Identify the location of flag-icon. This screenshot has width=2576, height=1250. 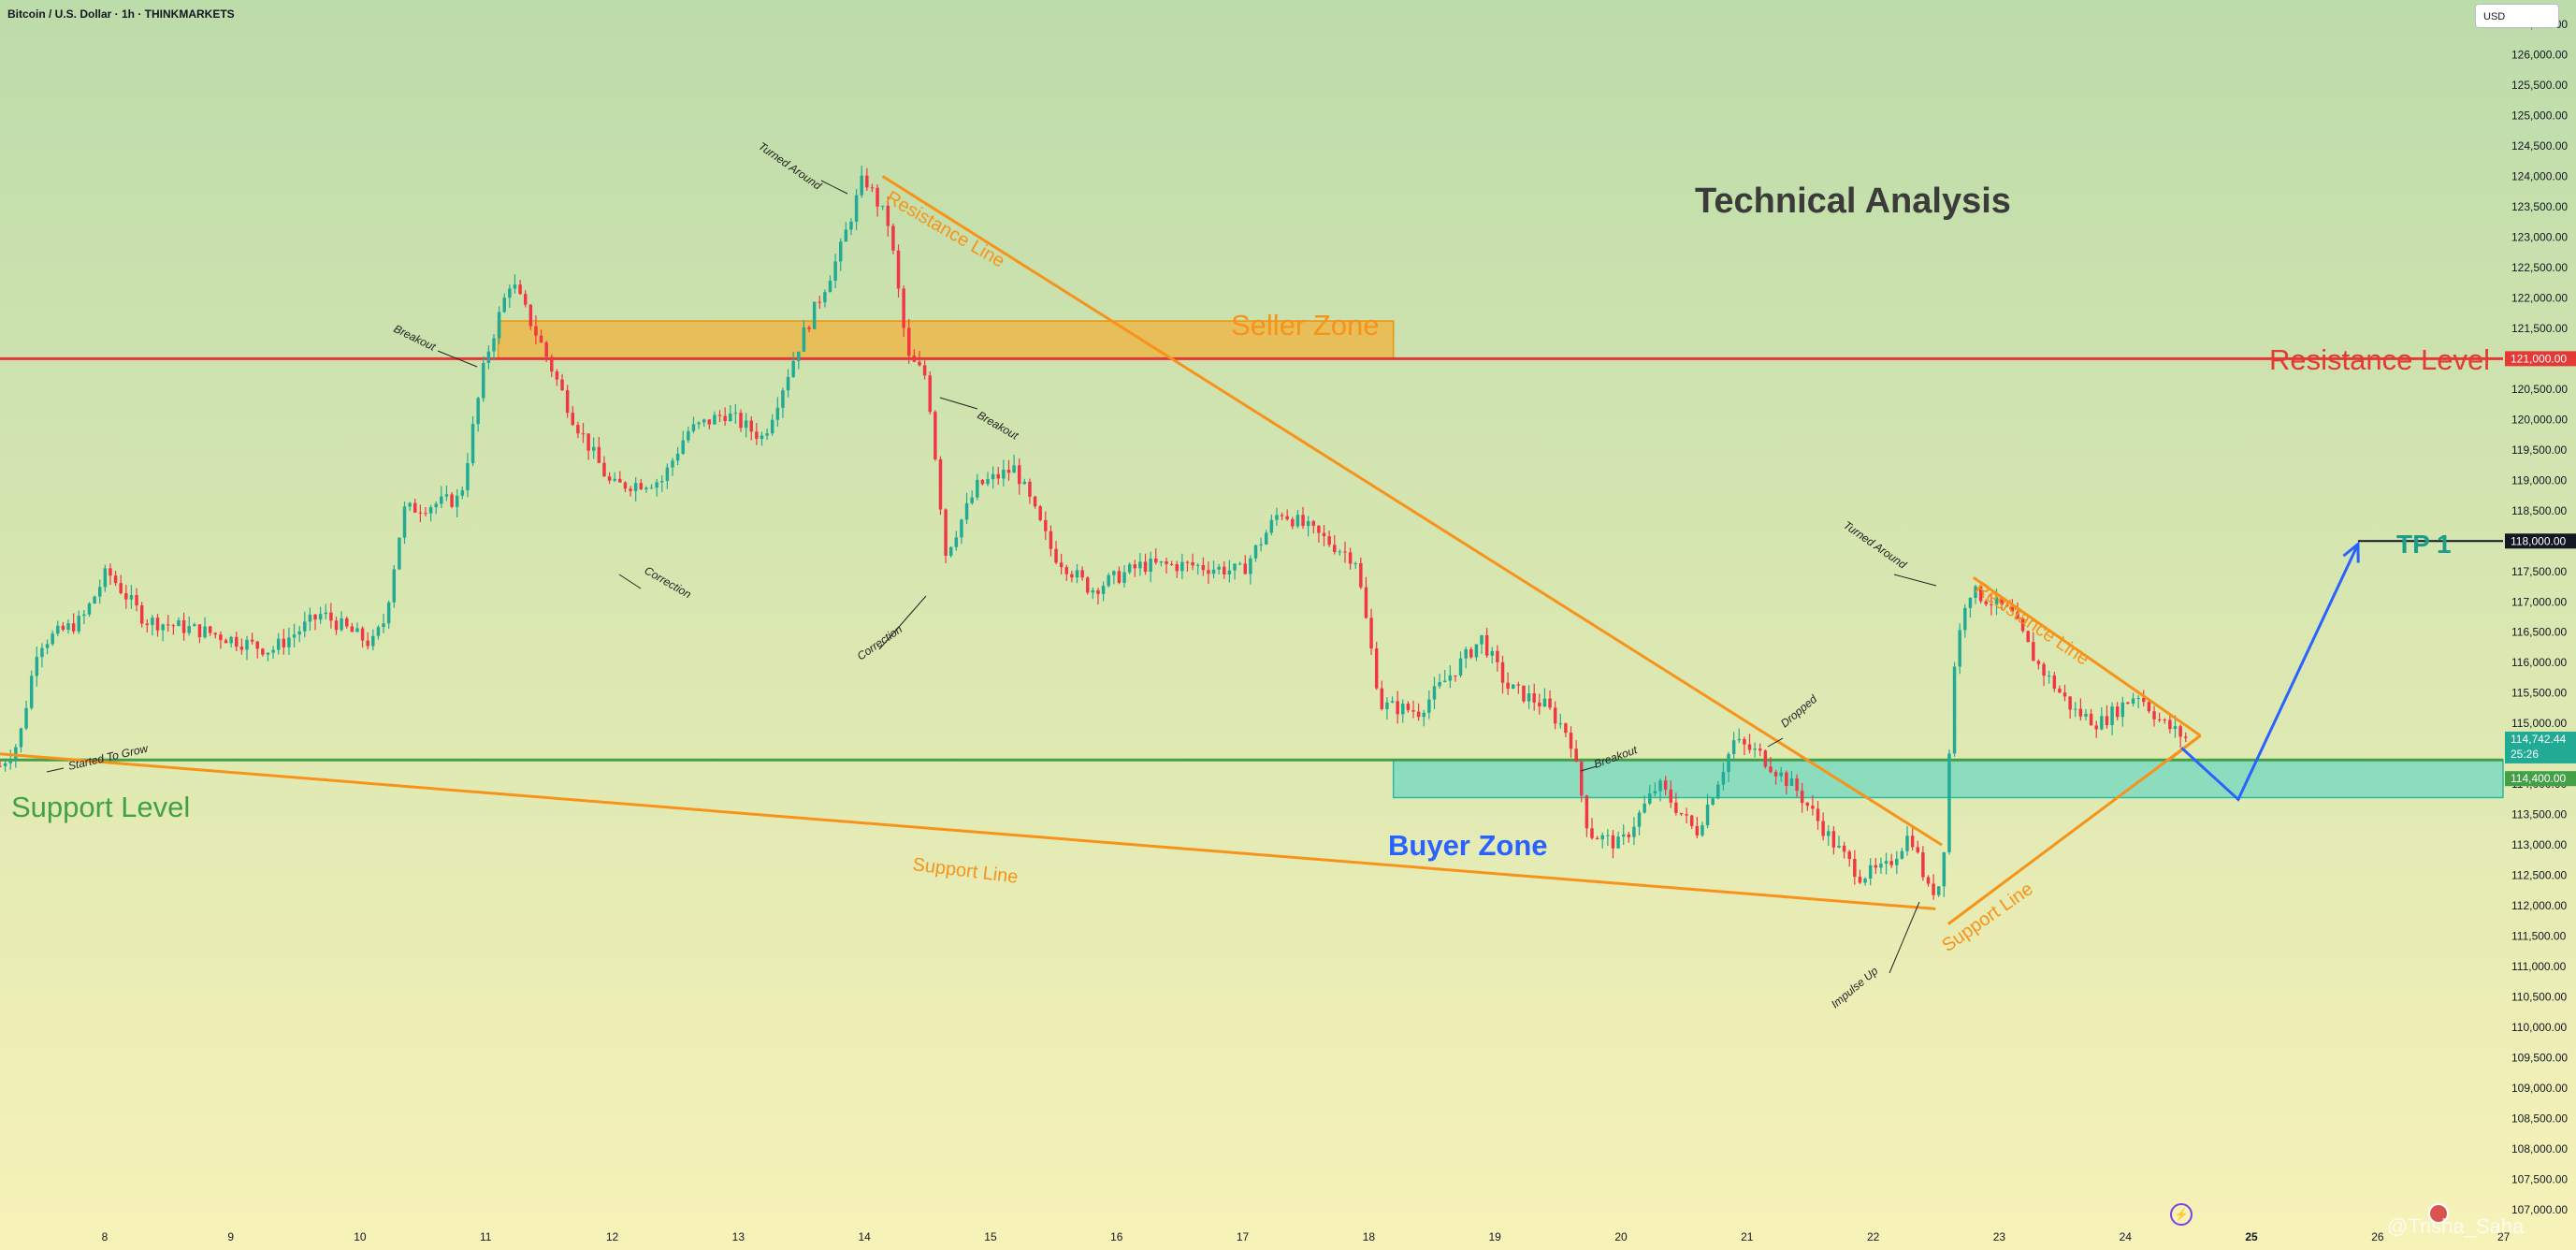
(2438, 1213).